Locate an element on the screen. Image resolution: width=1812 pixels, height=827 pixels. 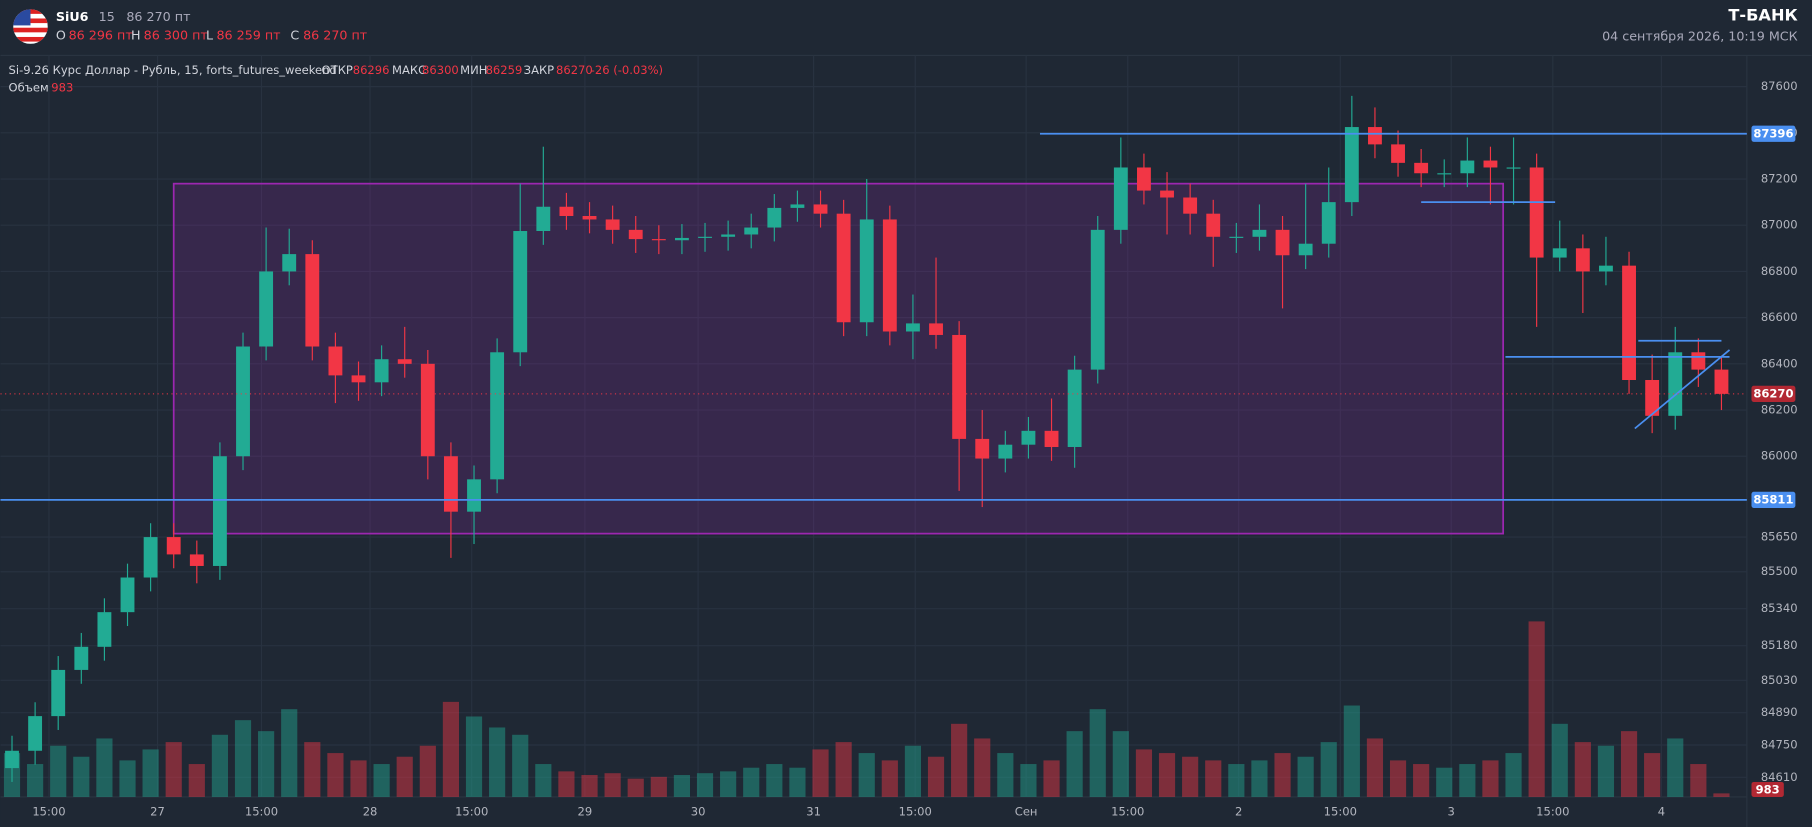
ohlc-label: O is located at coordinates (61, 34).